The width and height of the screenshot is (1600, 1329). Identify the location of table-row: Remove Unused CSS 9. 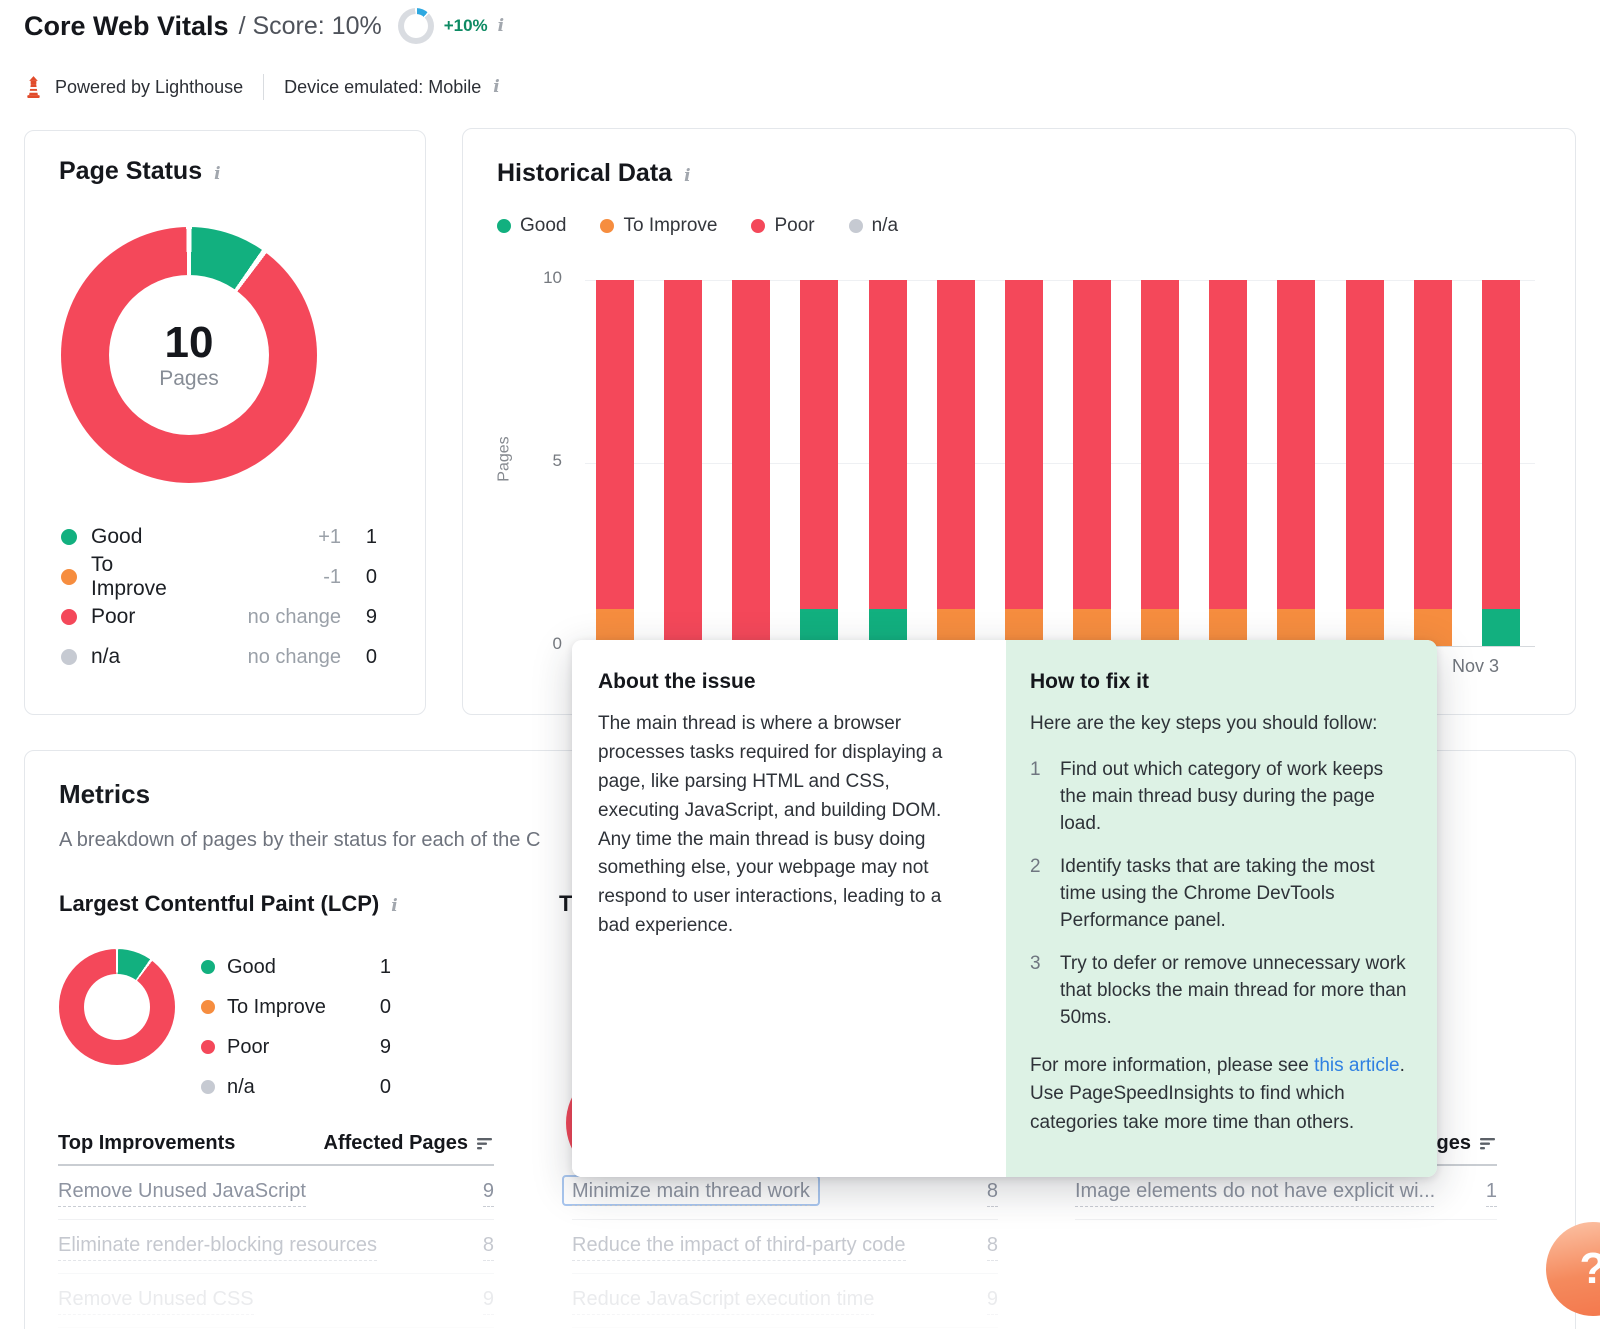
(276, 1301).